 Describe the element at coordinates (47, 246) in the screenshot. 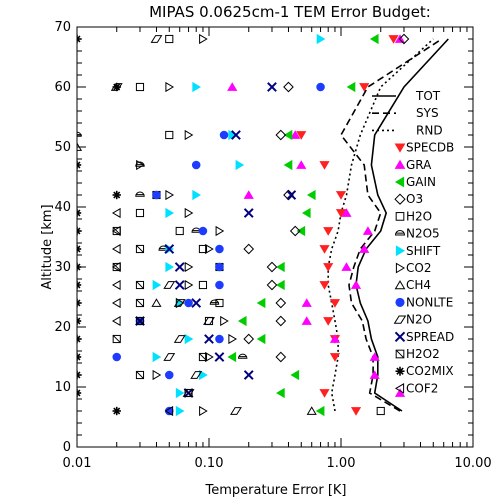

I see `y-axis-label: Altitude [km]` at that location.